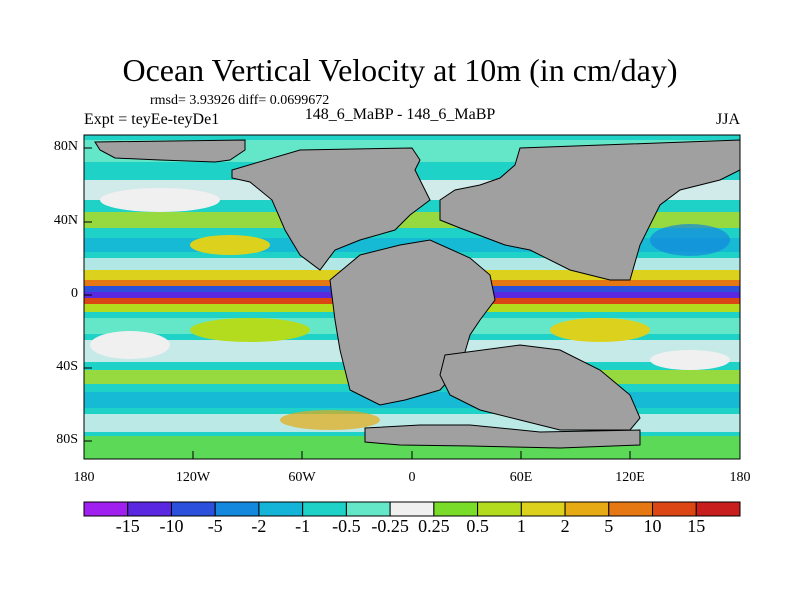  I want to click on comparison-label: 148_6_MaBP - 148_6_MaBP, so click(400, 114).